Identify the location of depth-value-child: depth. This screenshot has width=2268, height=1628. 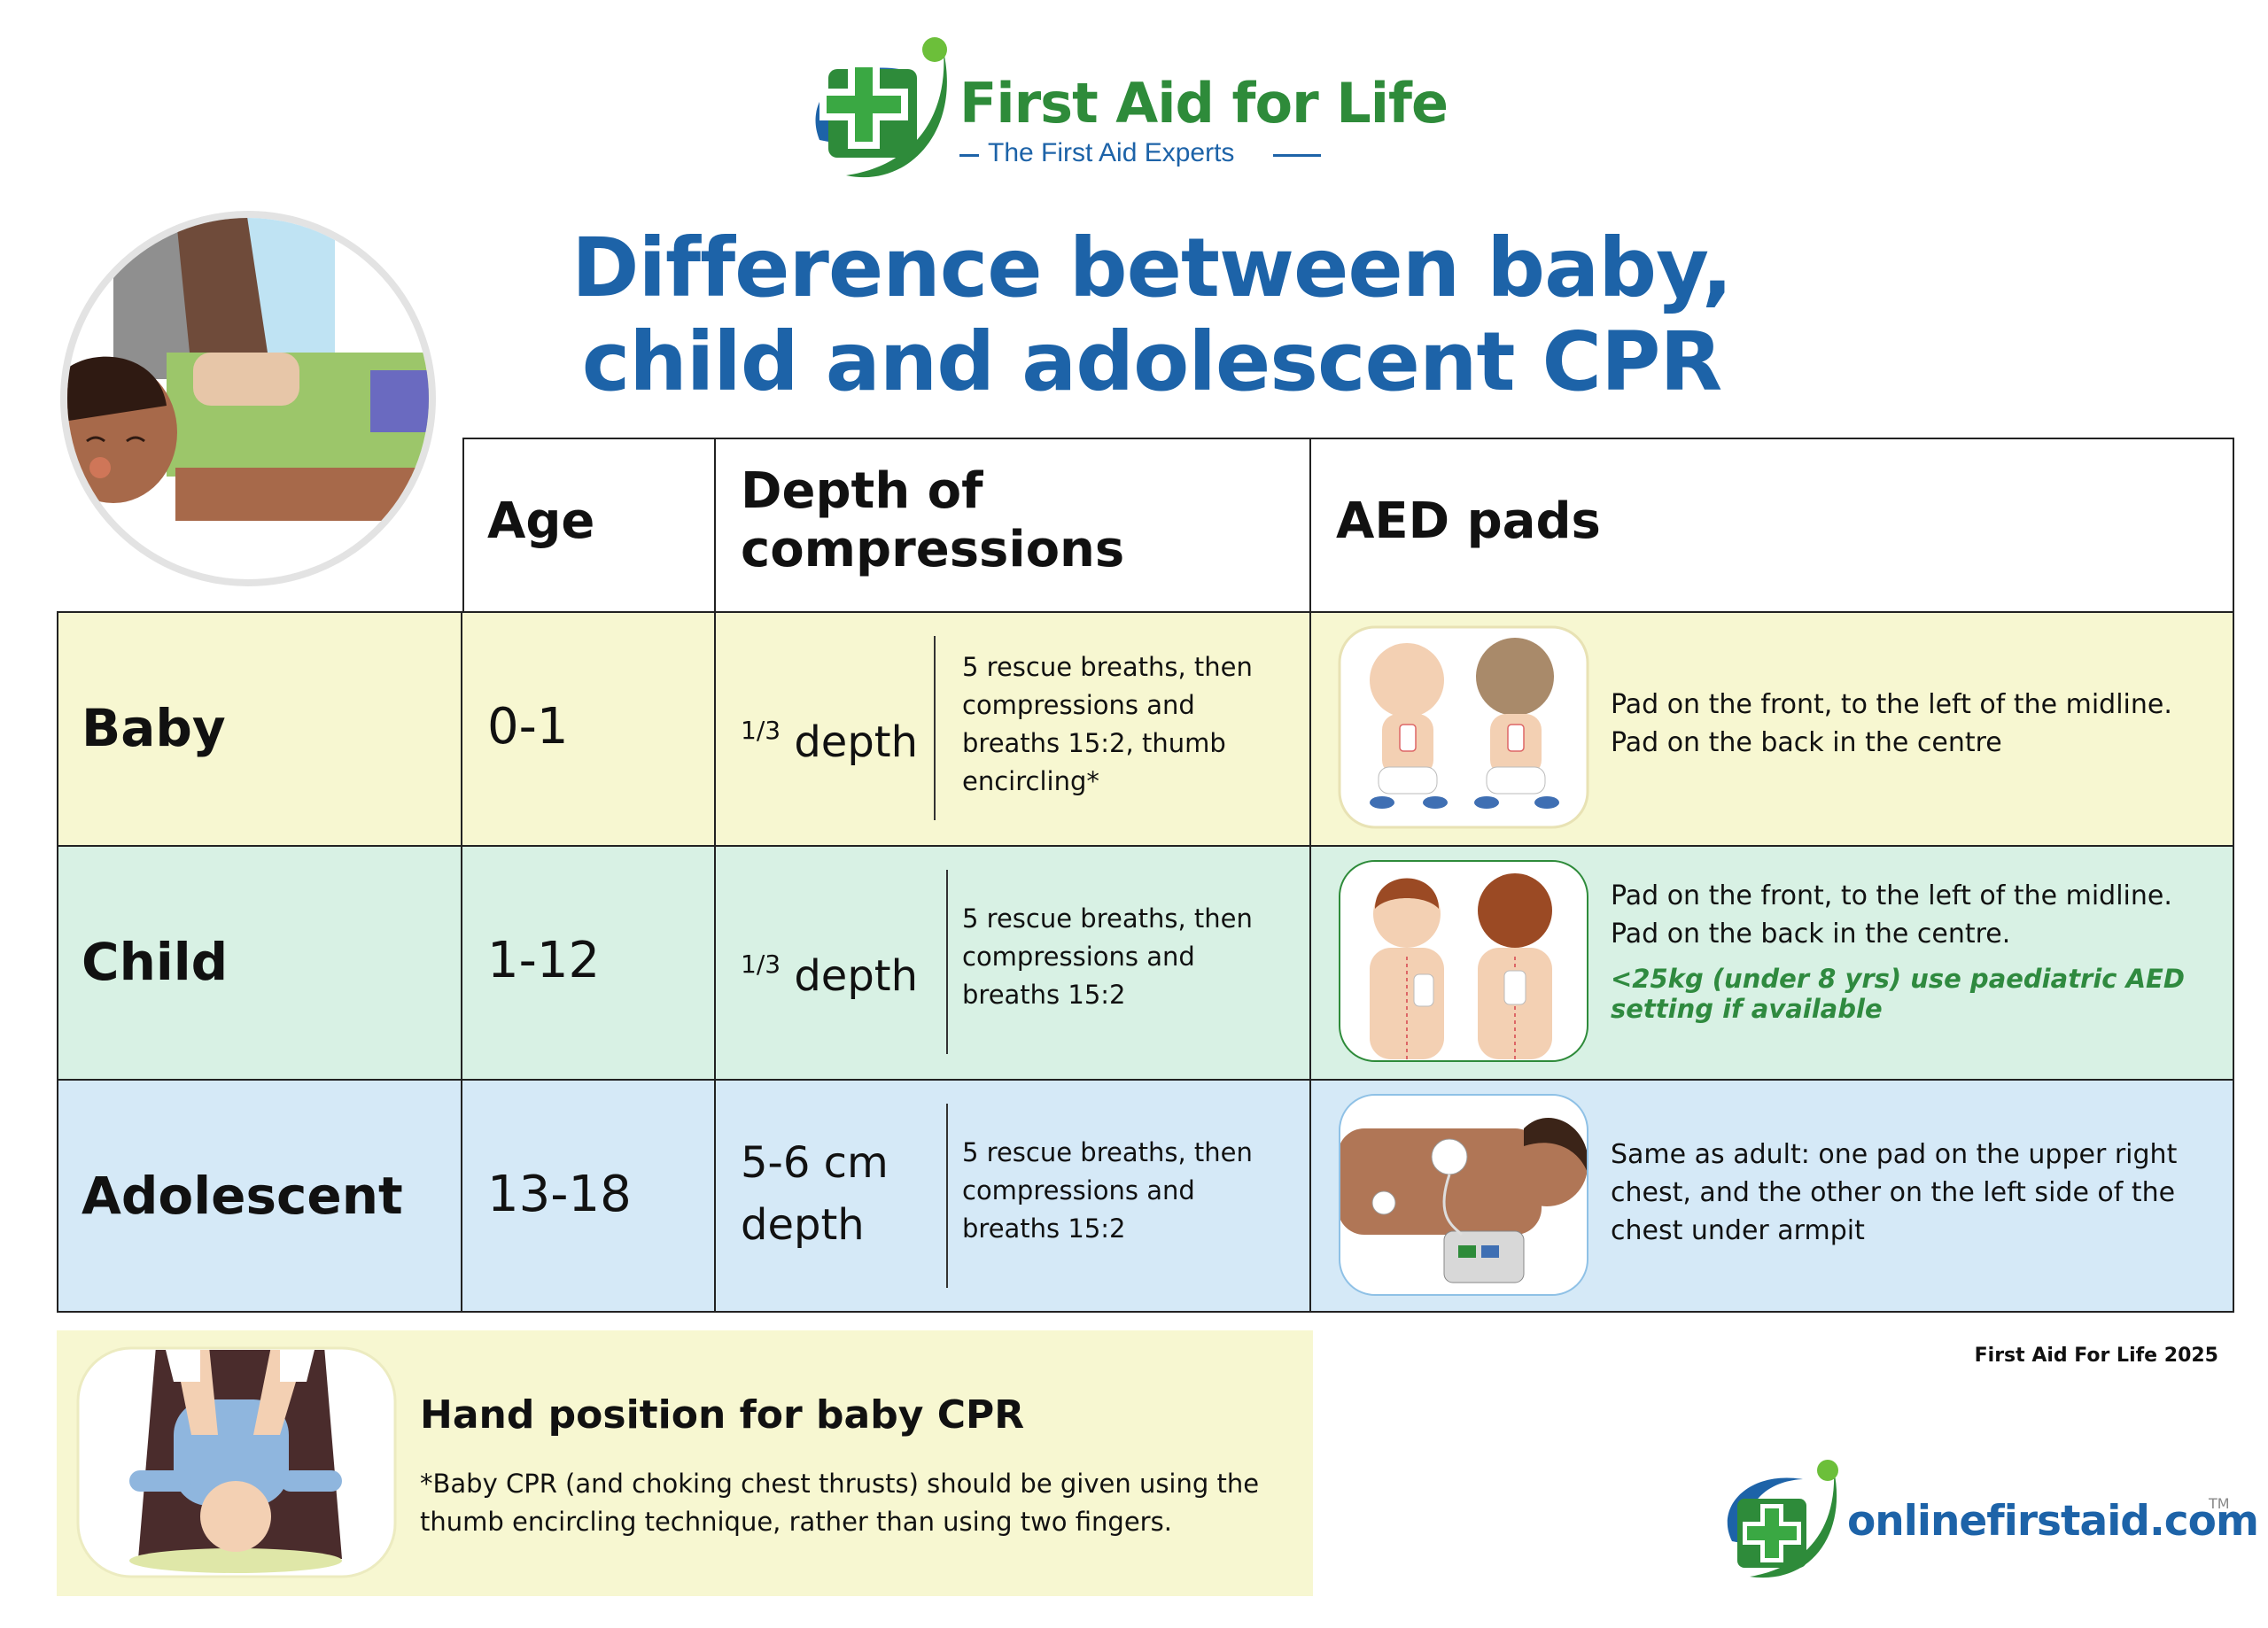
(856, 976).